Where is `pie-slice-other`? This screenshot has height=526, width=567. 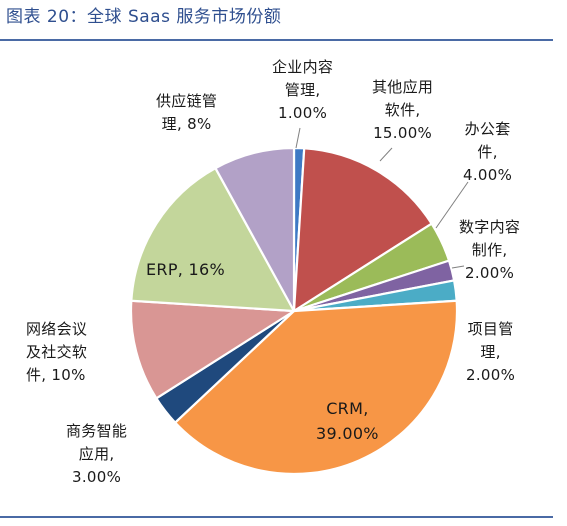
pie-slice-other is located at coordinates (362, 230).